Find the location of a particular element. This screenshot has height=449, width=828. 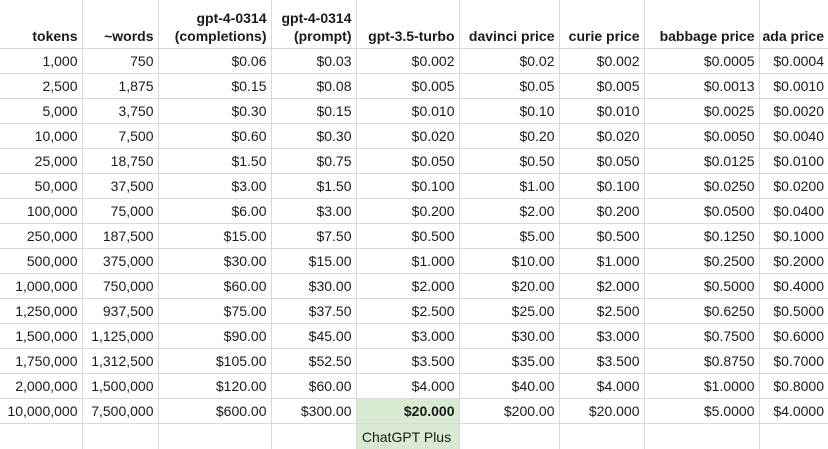

cell-babbage-price: $0.6250 is located at coordinates (701, 311).